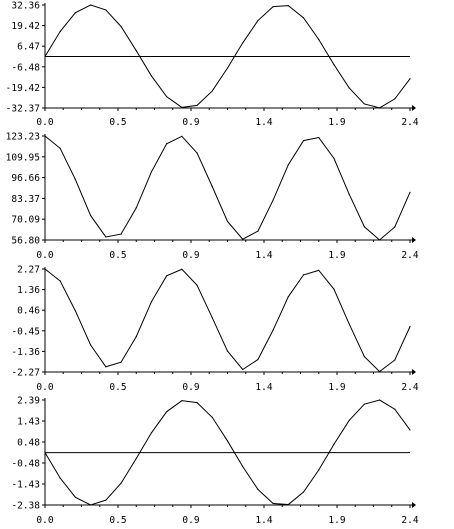  I want to click on y-tick-label: 19.42, so click(25, 26).